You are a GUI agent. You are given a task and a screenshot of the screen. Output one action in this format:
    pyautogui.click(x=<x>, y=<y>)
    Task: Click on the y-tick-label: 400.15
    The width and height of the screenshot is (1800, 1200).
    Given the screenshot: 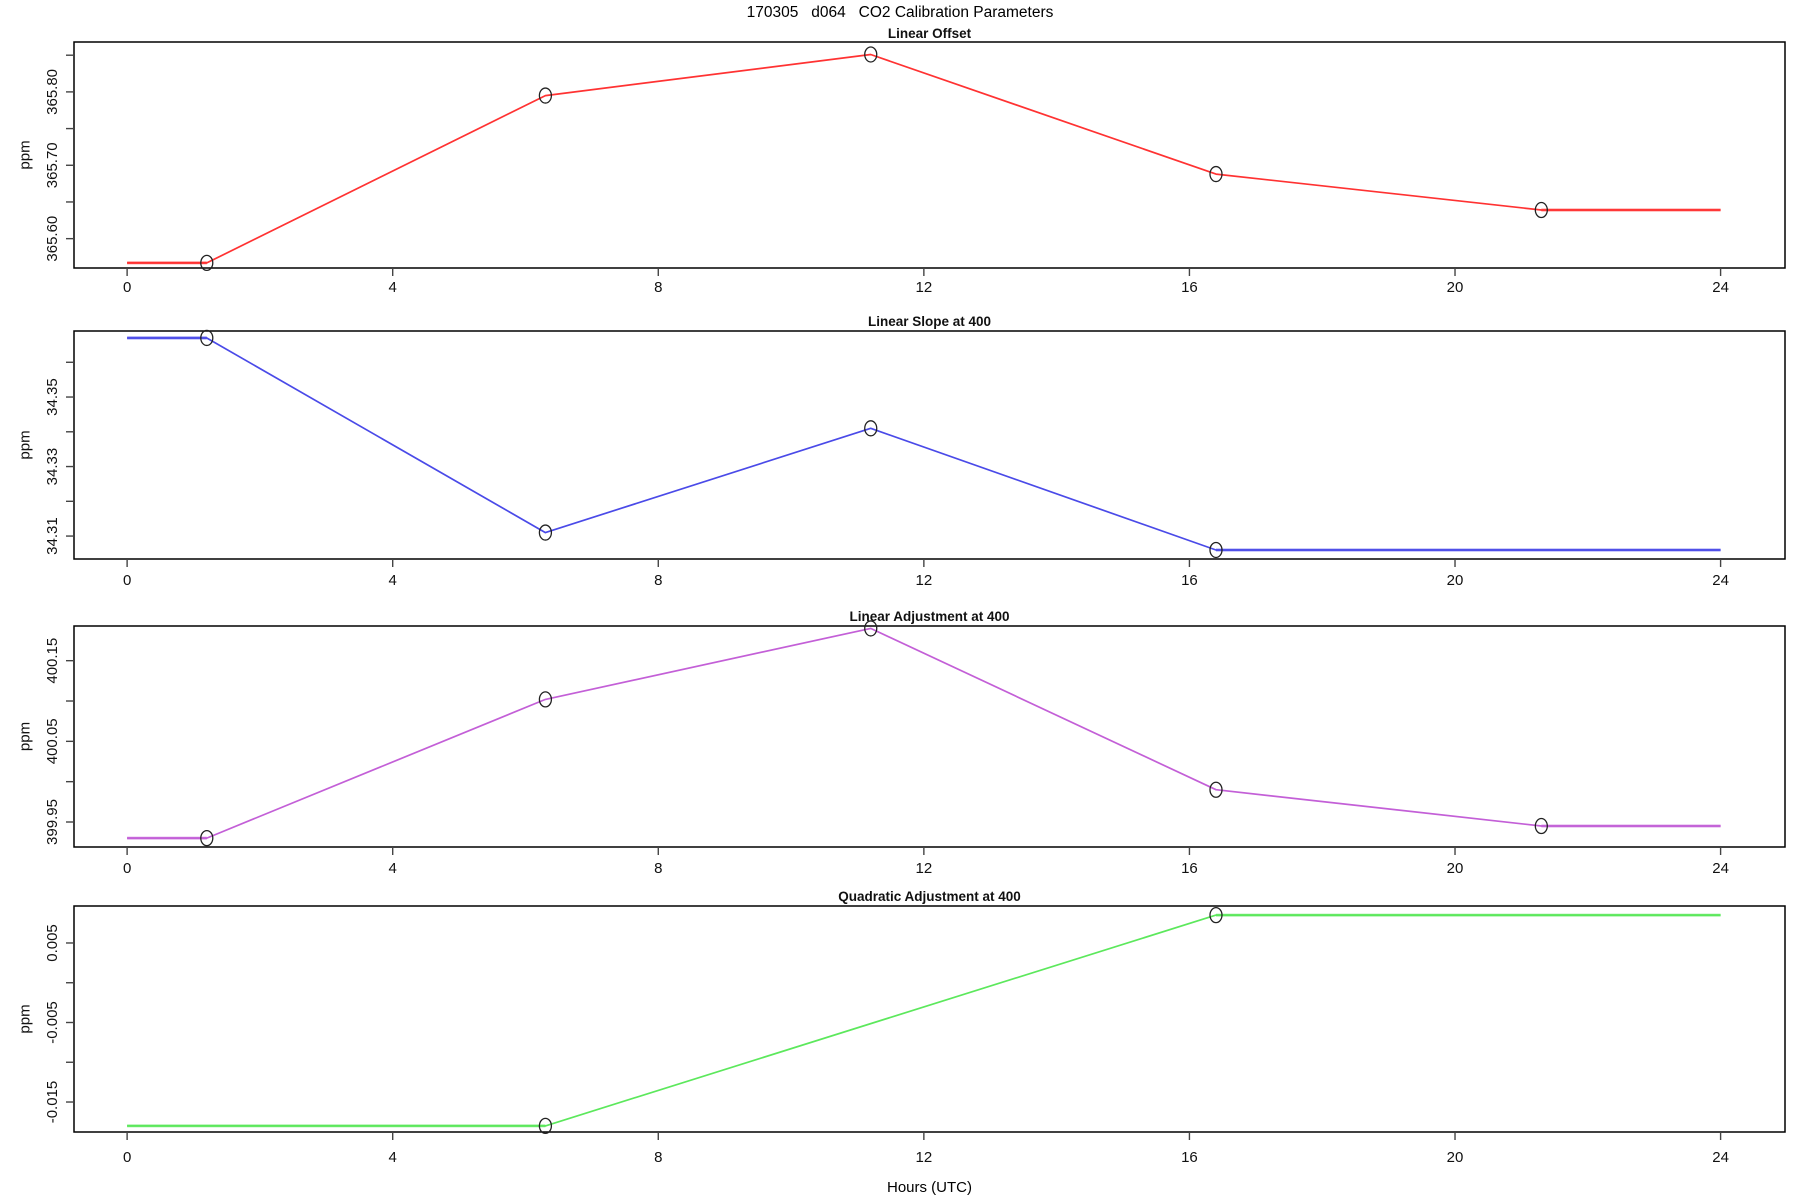 What is the action you would take?
    pyautogui.click(x=52, y=661)
    